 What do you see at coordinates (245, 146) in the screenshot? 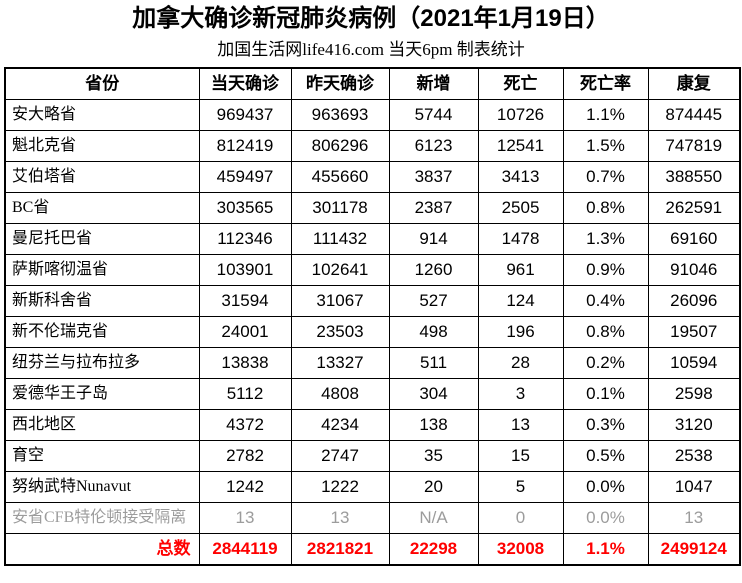
I see `value-cell: 812419` at bounding box center [245, 146].